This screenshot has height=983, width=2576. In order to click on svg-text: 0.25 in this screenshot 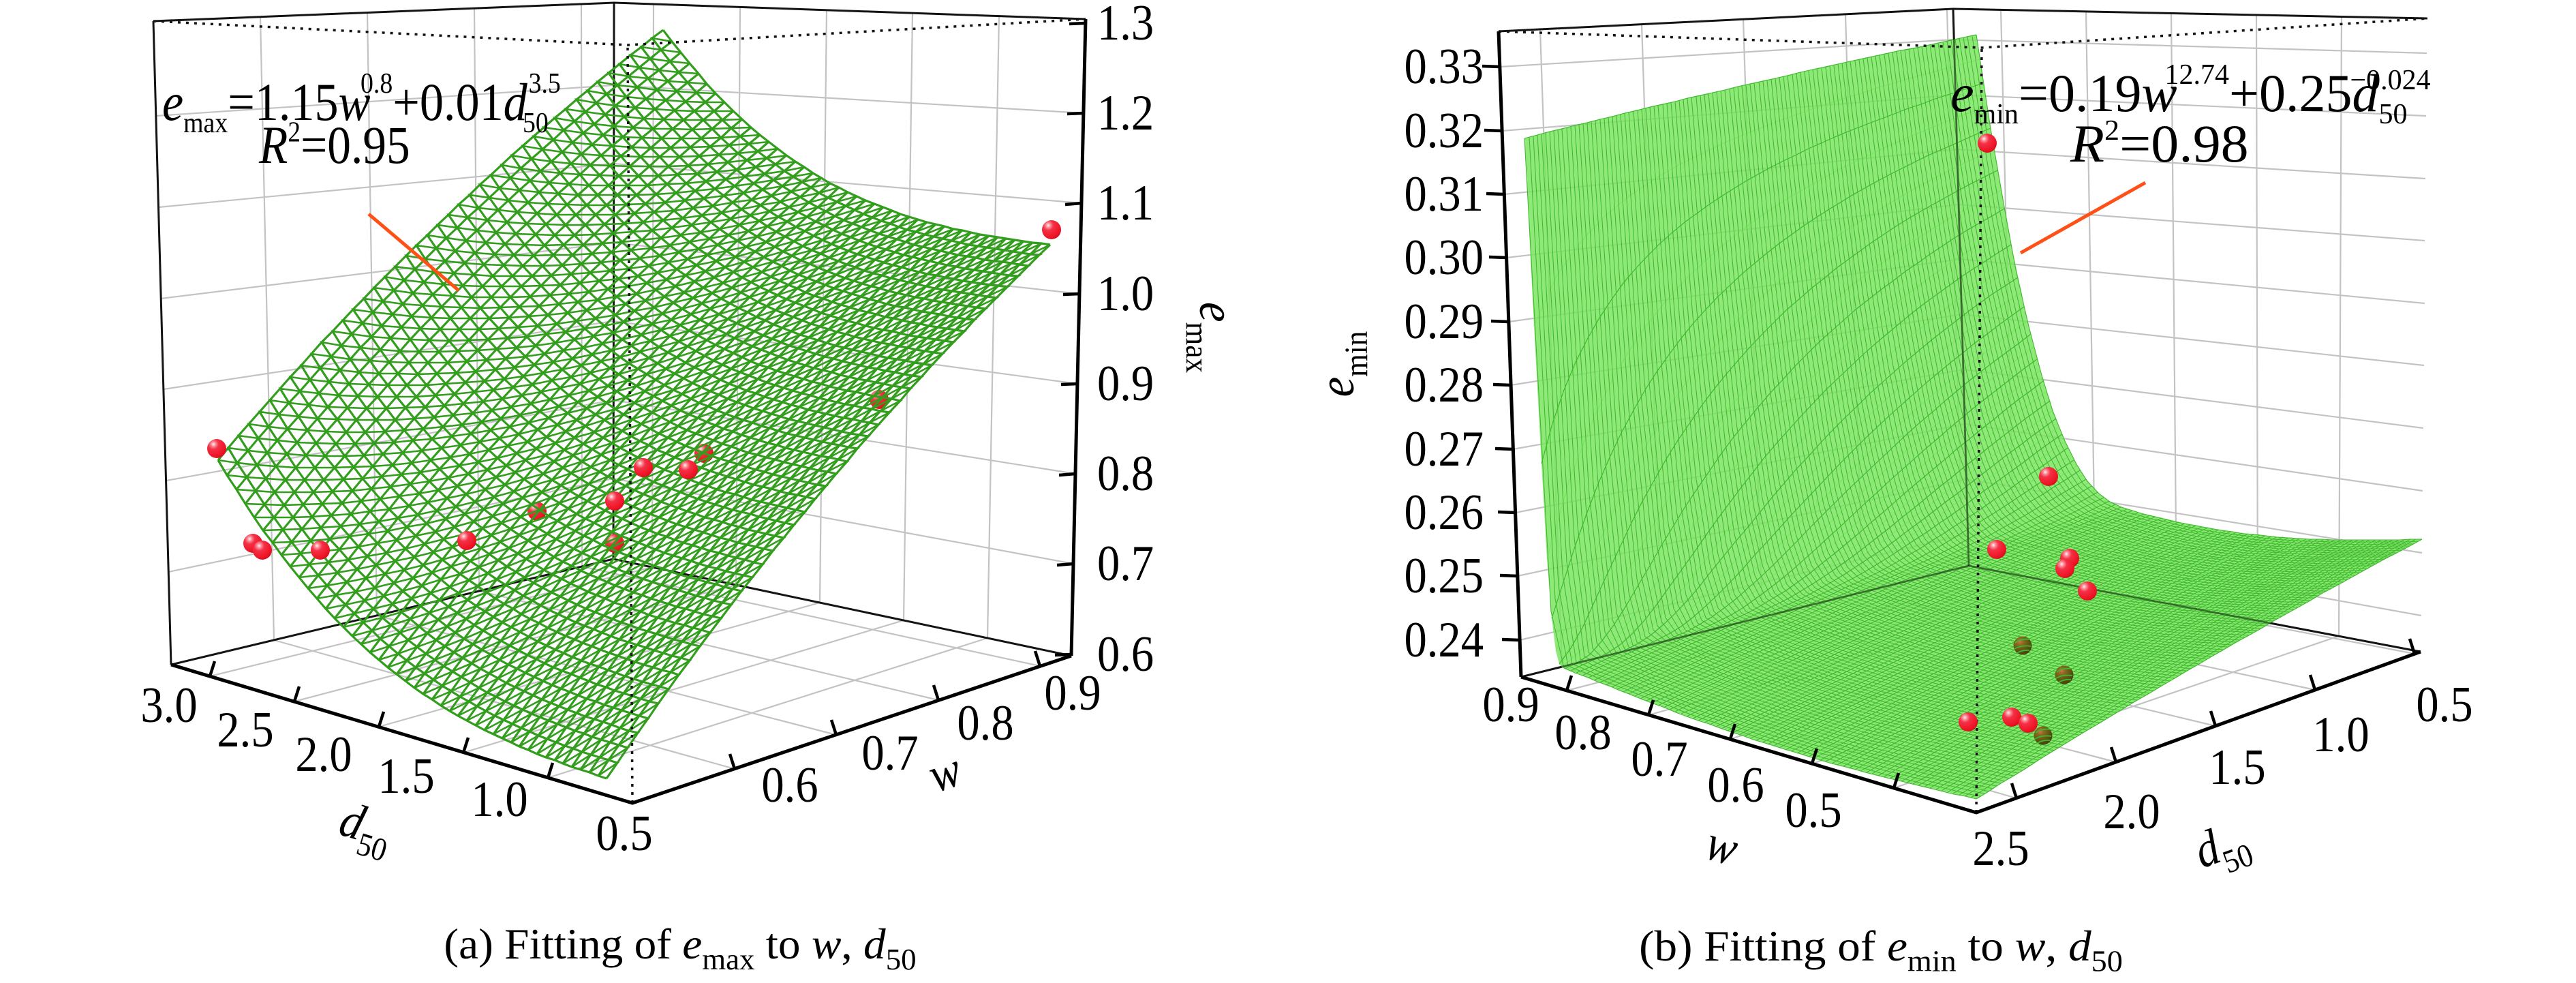, I will do `click(1444, 576)`.